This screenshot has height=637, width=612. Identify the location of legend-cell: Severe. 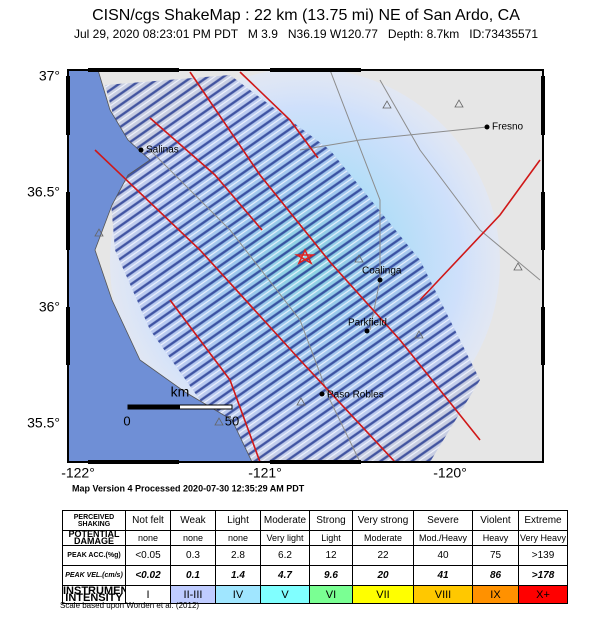
(443, 520).